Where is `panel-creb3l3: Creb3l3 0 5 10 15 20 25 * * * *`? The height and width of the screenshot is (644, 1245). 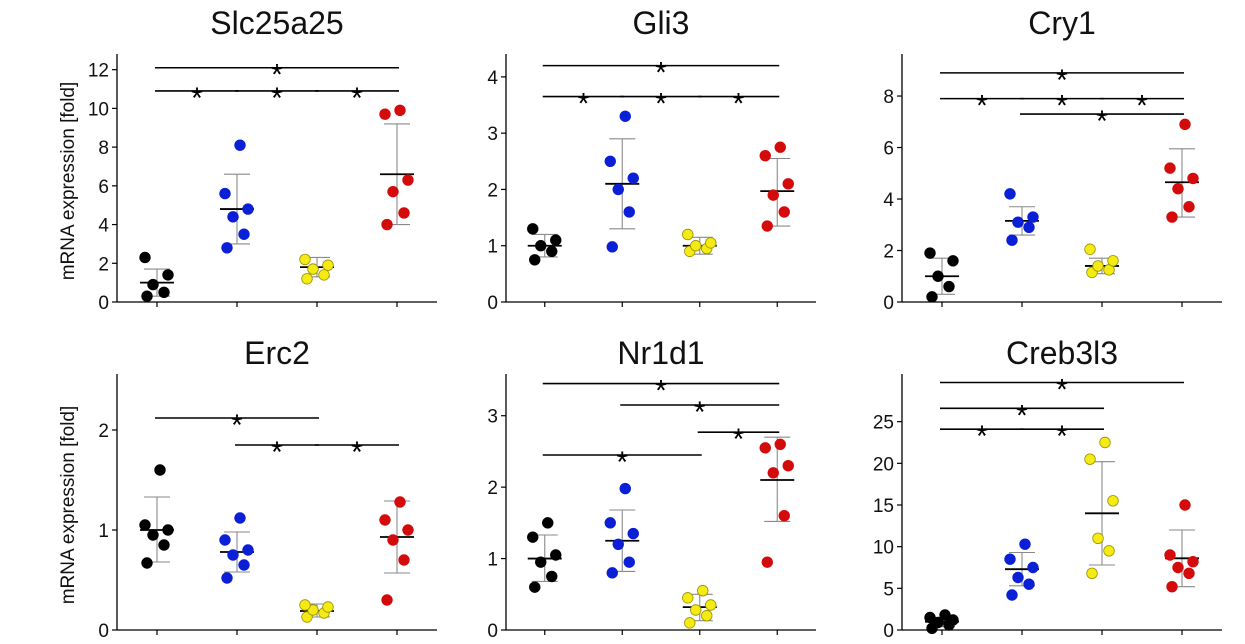
panel-creb3l3: Creb3l3 0 5 10 15 20 25 * * * * is located at coordinates (1047, 488).